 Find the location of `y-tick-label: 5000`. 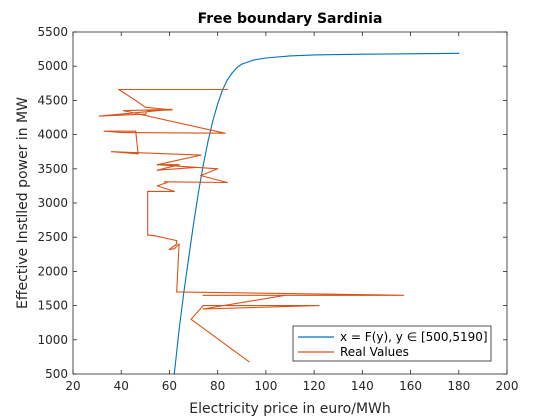

y-tick-label: 5000 is located at coordinates (52, 66).